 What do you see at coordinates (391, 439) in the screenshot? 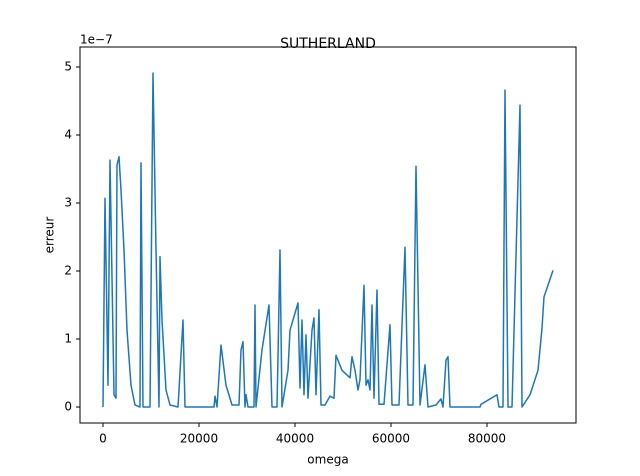
I see `x-tick-label: 60000` at bounding box center [391, 439].